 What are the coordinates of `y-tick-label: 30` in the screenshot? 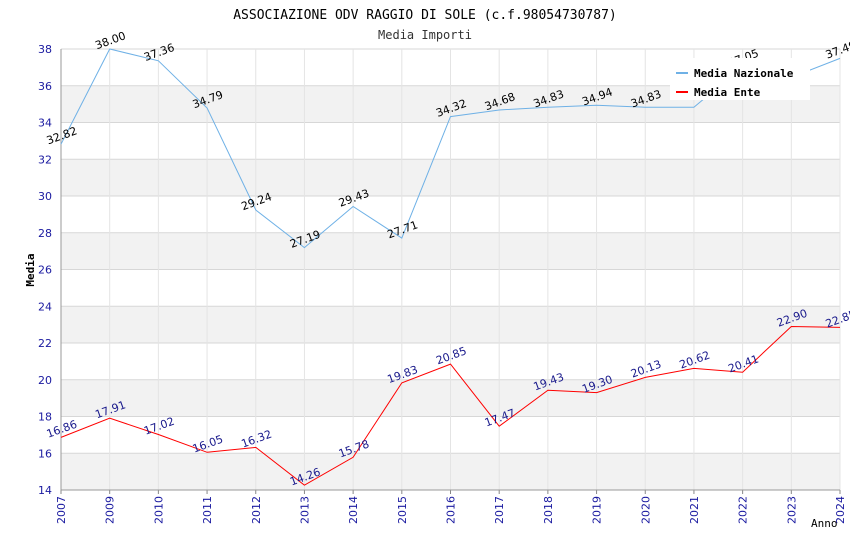 It's located at (45, 196).